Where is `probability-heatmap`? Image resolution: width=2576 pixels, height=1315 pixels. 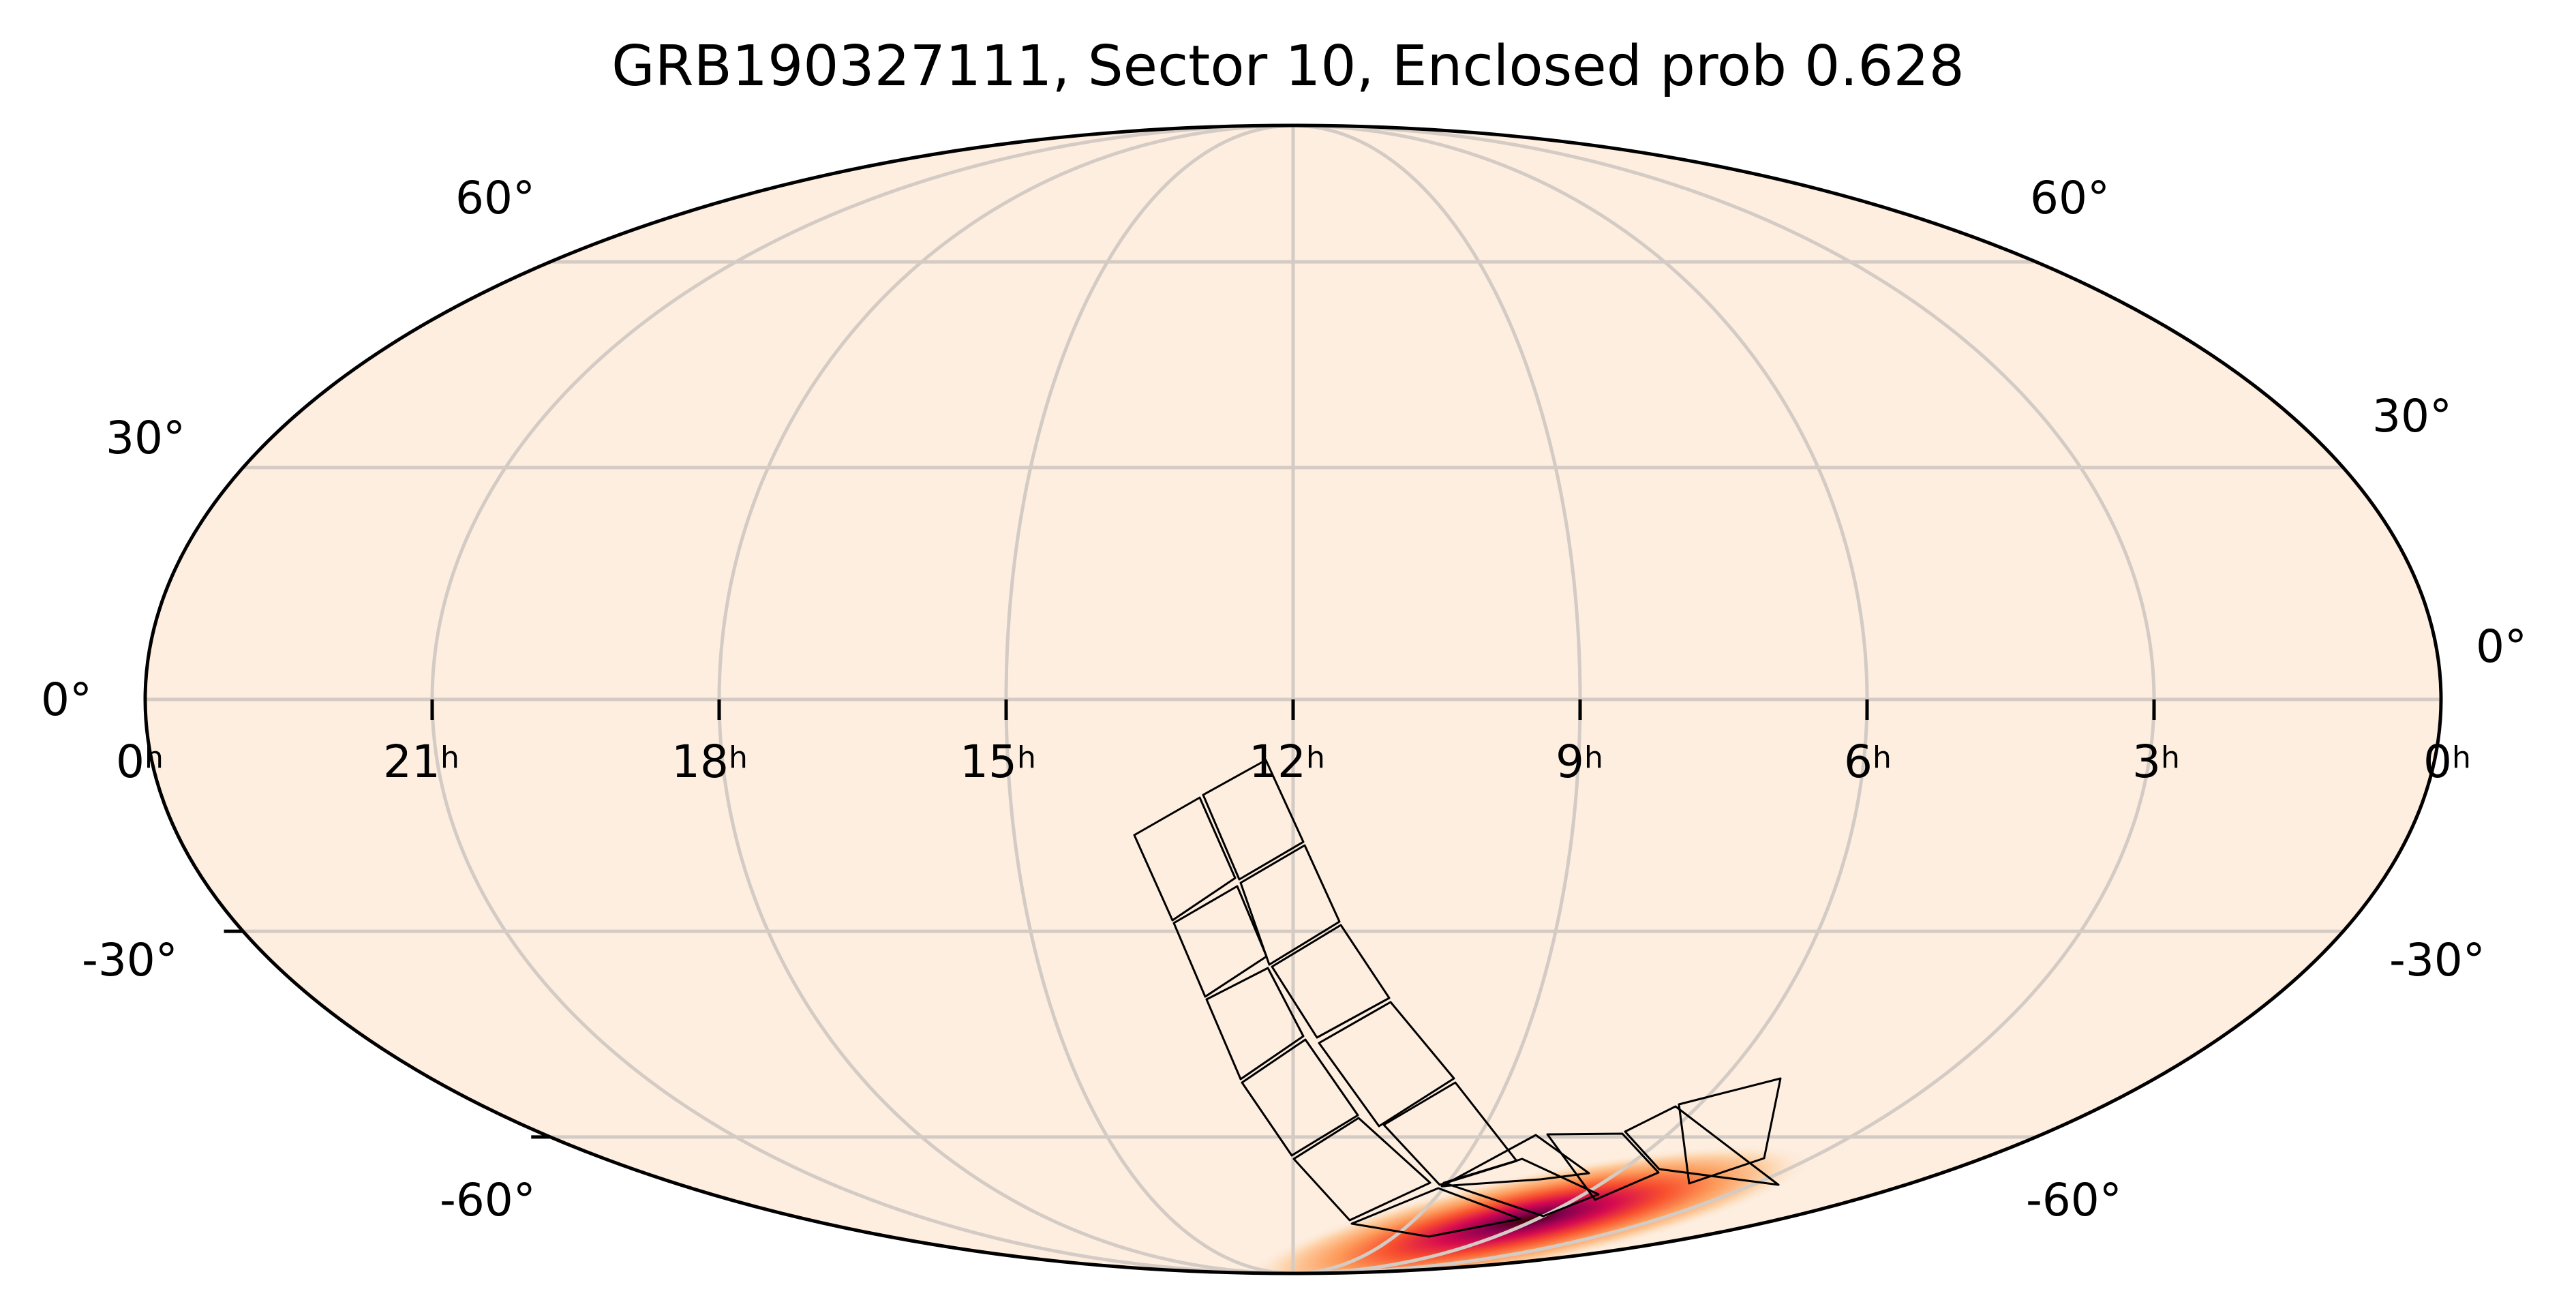 probability-heatmap is located at coordinates (1527, 1208).